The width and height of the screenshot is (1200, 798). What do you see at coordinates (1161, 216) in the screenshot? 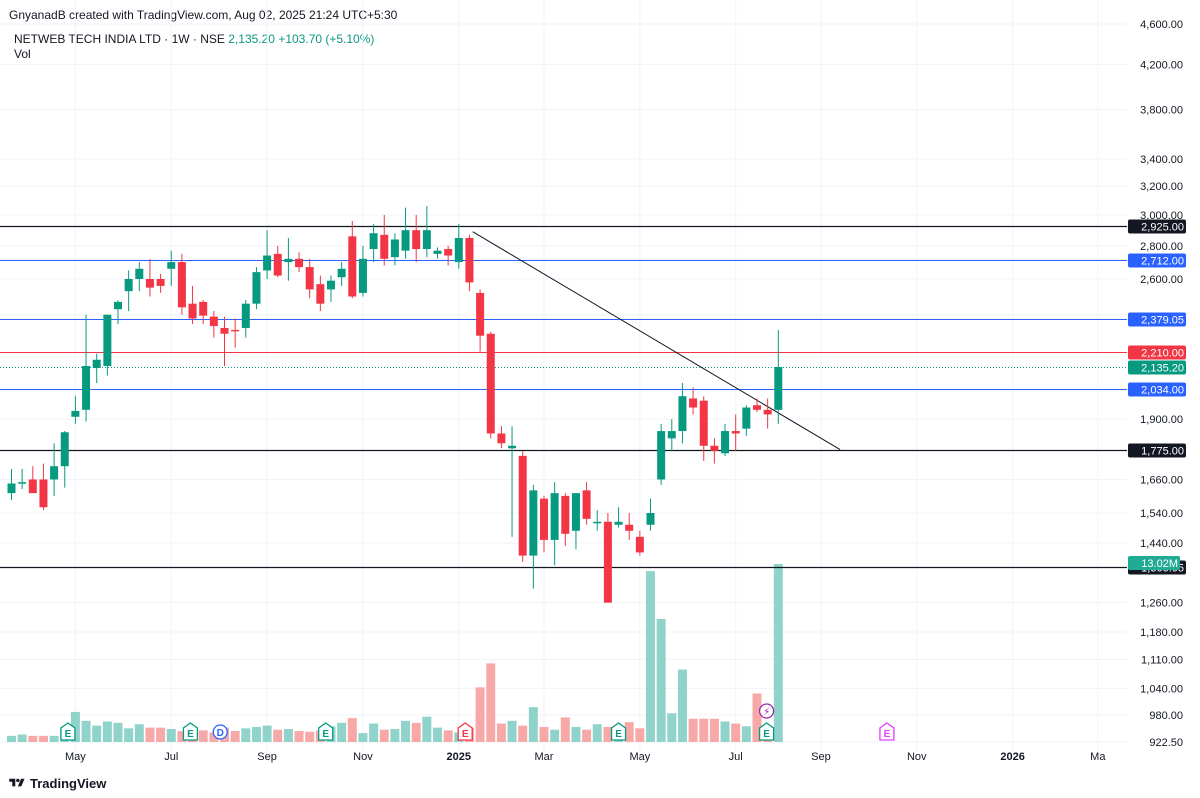
I see `price-tick-label: 3,000.00` at bounding box center [1161, 216].